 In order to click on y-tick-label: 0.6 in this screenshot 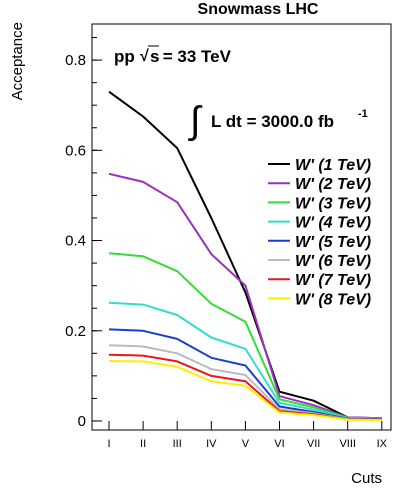, I will do `click(75, 150)`.